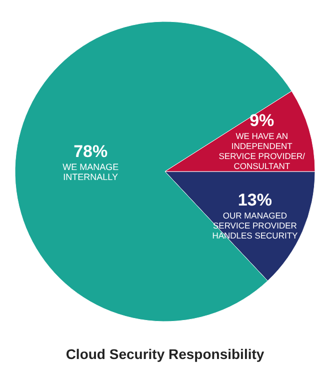 Image resolution: width=330 pixels, height=367 pixels. Describe the element at coordinates (255, 200) in the screenshot. I see `data-label: 13%` at that location.